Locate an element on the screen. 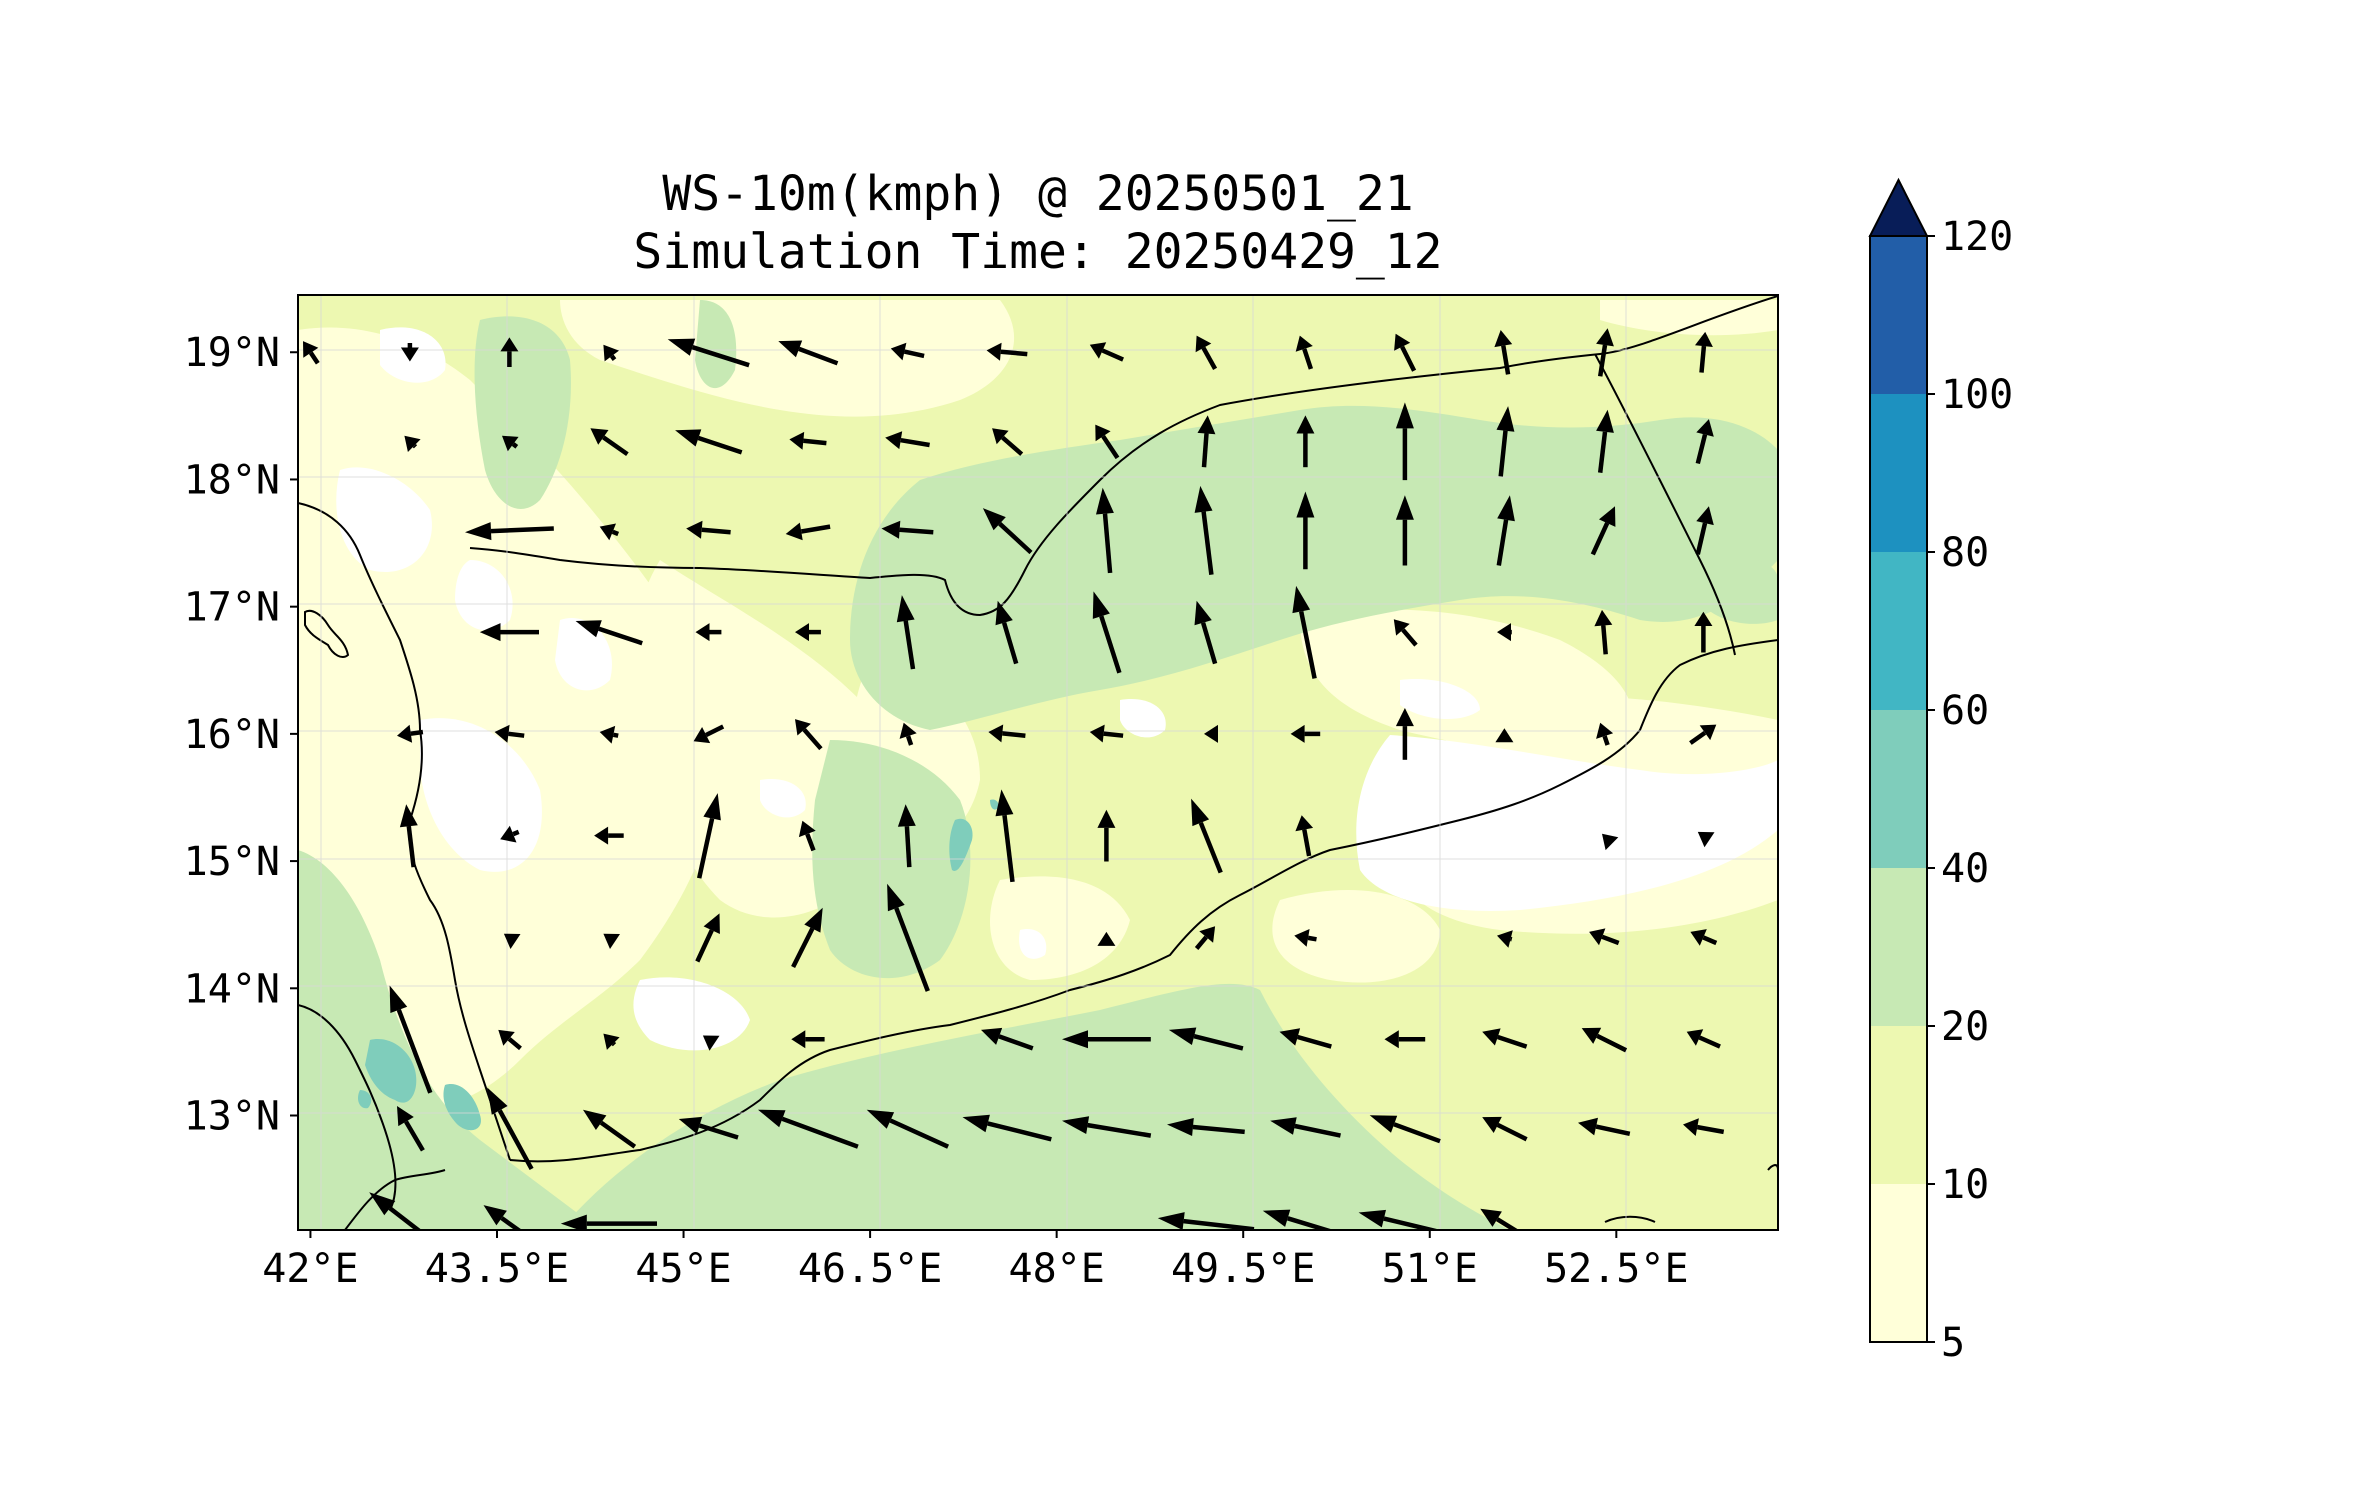 This screenshot has width=2371, height=1500. colorbar-frame is located at coordinates (1898, 789).